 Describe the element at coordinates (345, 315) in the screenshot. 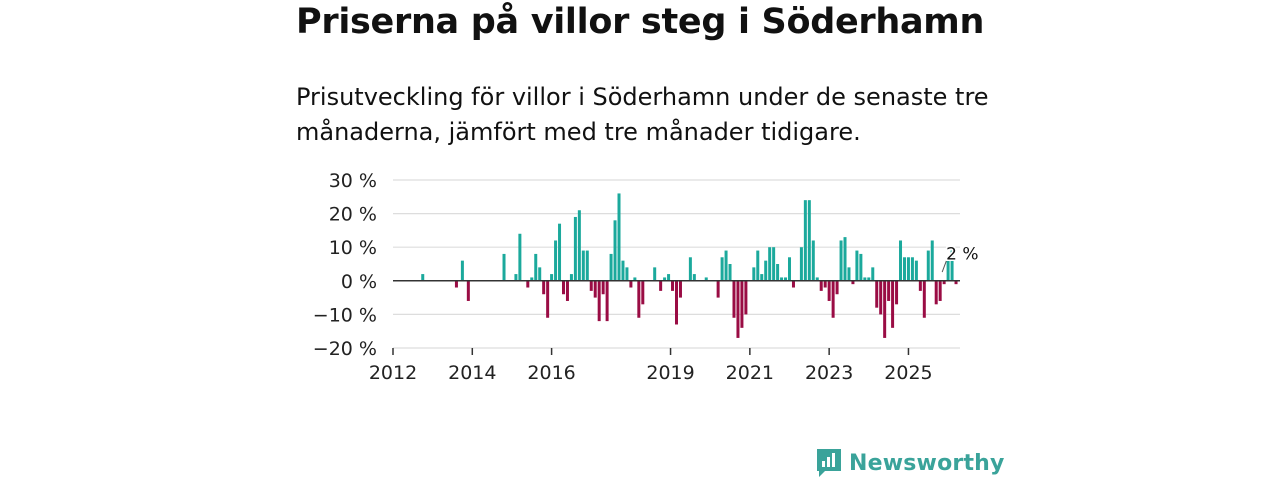

I see `y-tick-label: −10 %` at that location.